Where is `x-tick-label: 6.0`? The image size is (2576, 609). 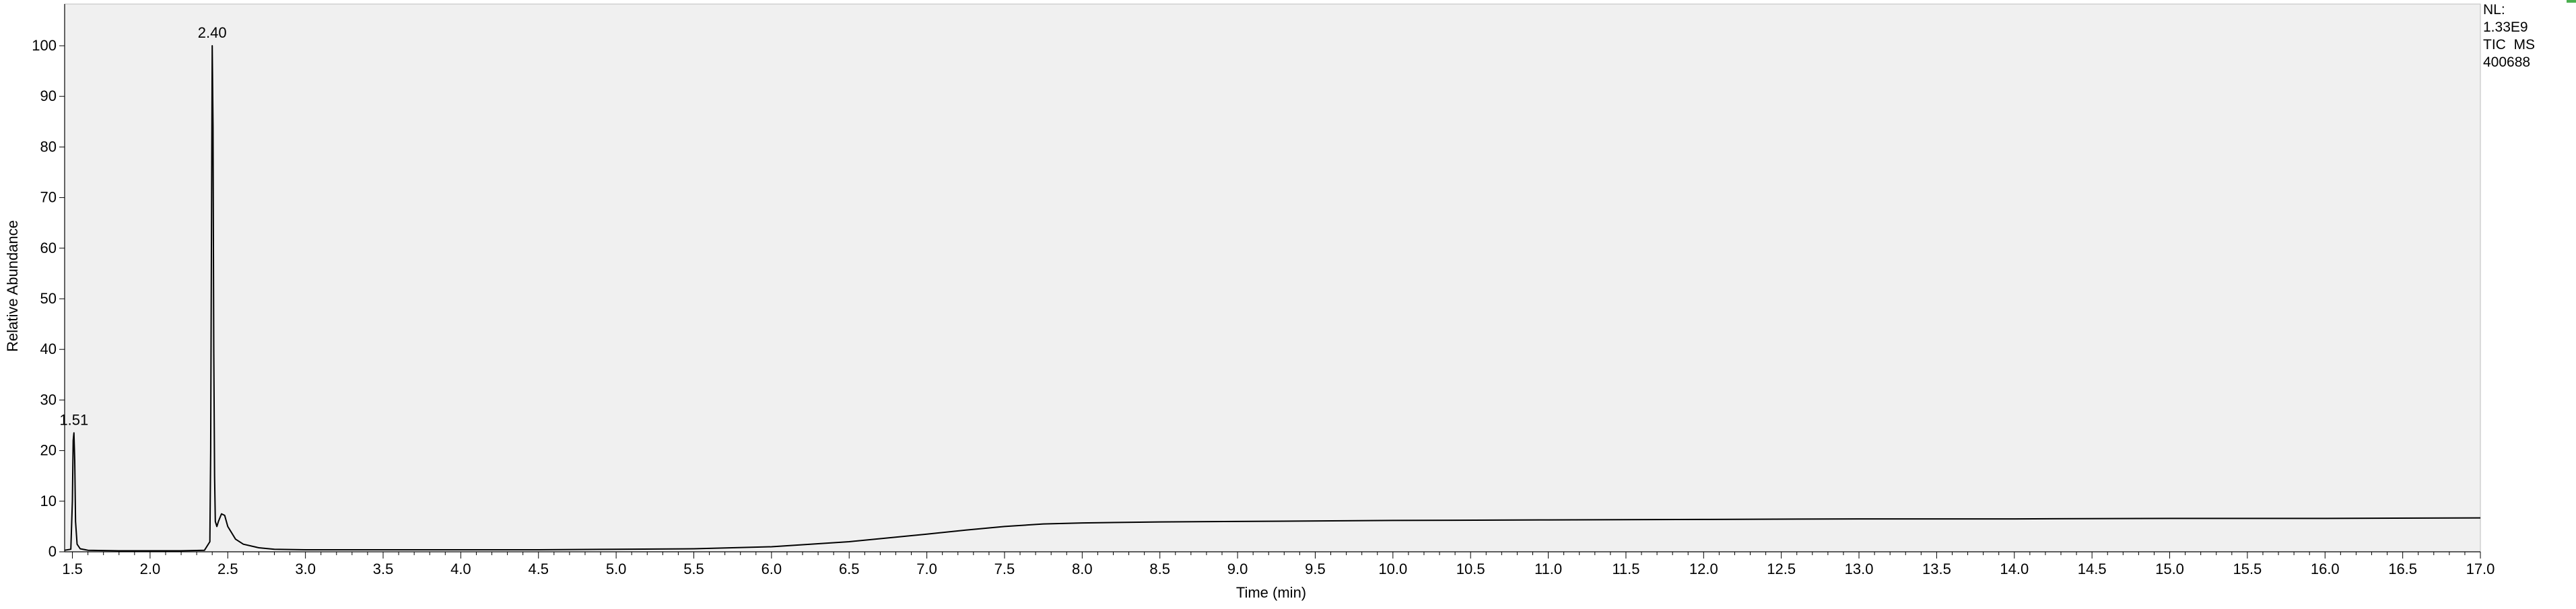
x-tick-label: 6.0 is located at coordinates (771, 569).